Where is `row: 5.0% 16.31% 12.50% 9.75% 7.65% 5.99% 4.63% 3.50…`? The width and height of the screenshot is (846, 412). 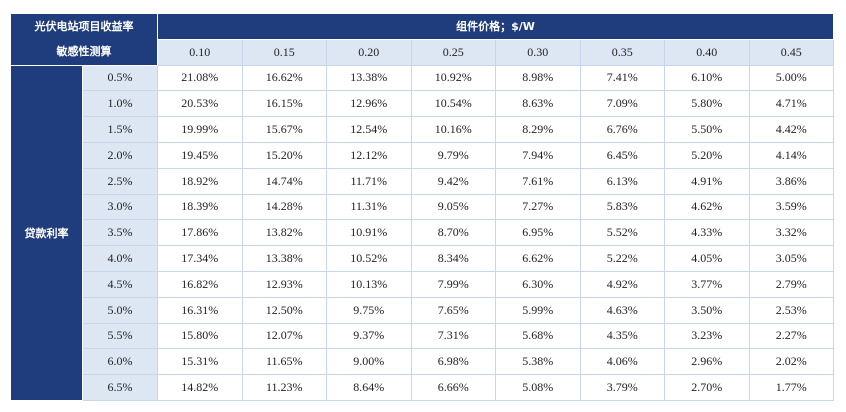
row: 5.0% 16.31% 12.50% 9.75% 7.65% 5.99% 4.63% 3.50… is located at coordinates (423, 310).